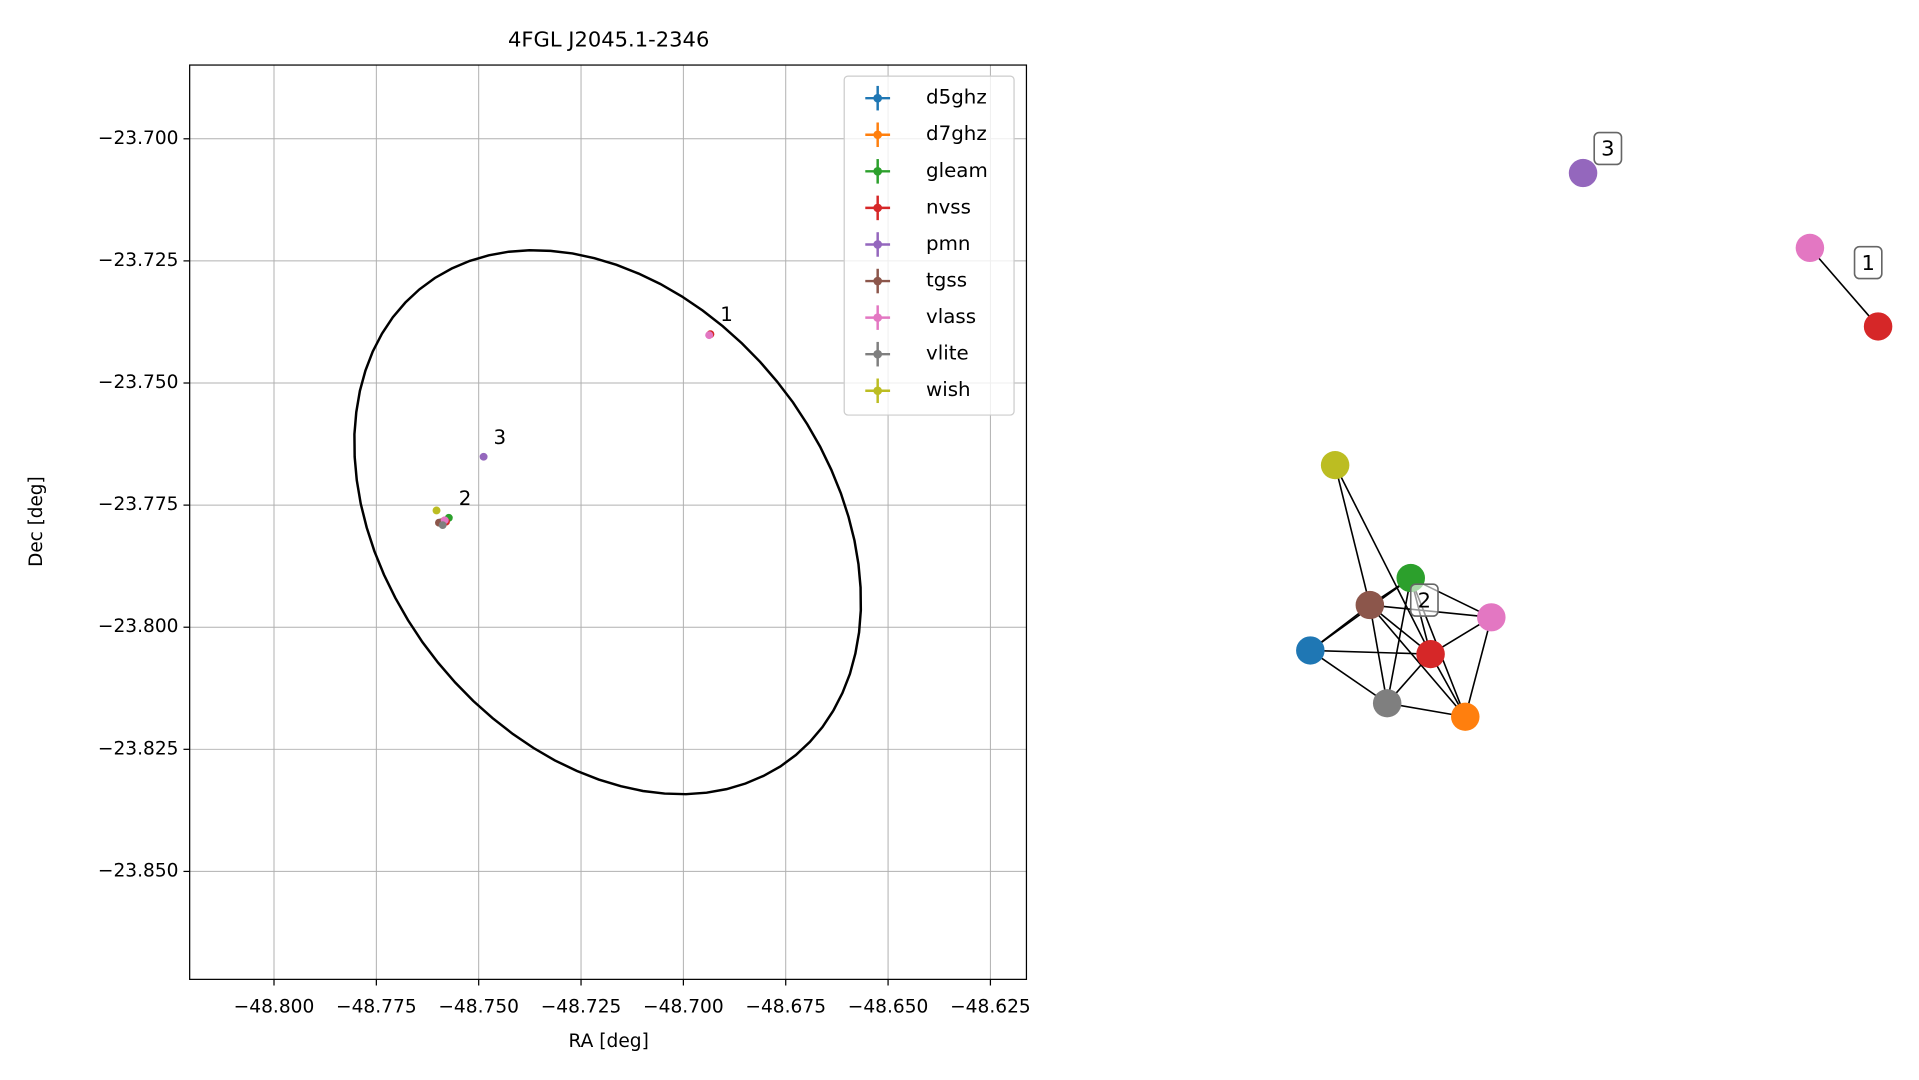 This screenshot has width=1919, height=1080. Describe the element at coordinates (956, 97) in the screenshot. I see `legend-label: d5ghz` at that location.